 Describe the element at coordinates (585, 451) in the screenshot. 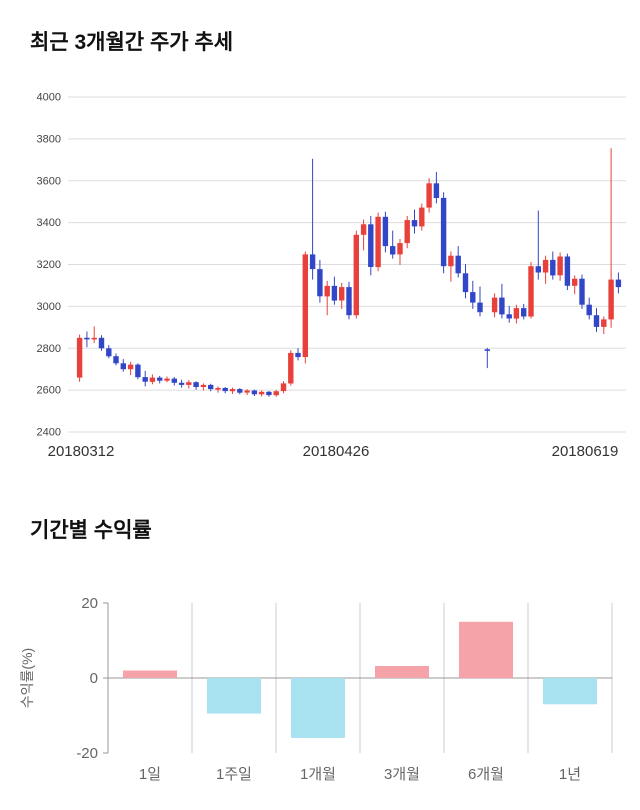

I see `x-tick-label: 20180619` at that location.